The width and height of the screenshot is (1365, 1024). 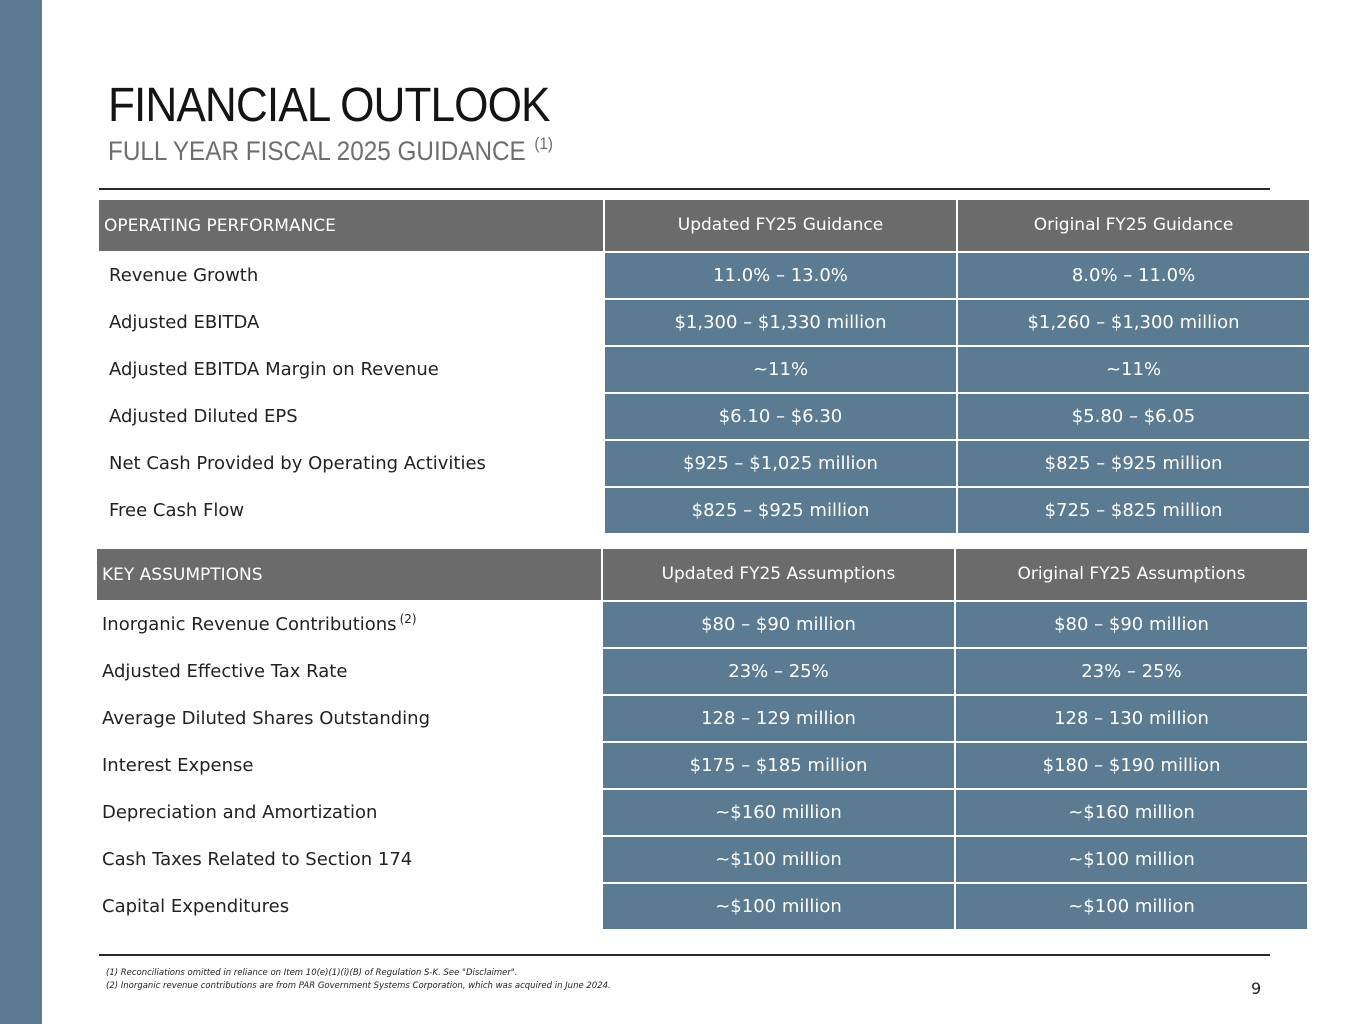 What do you see at coordinates (1130, 717) in the screenshot?
I see `original-value: 128 – 130 million` at bounding box center [1130, 717].